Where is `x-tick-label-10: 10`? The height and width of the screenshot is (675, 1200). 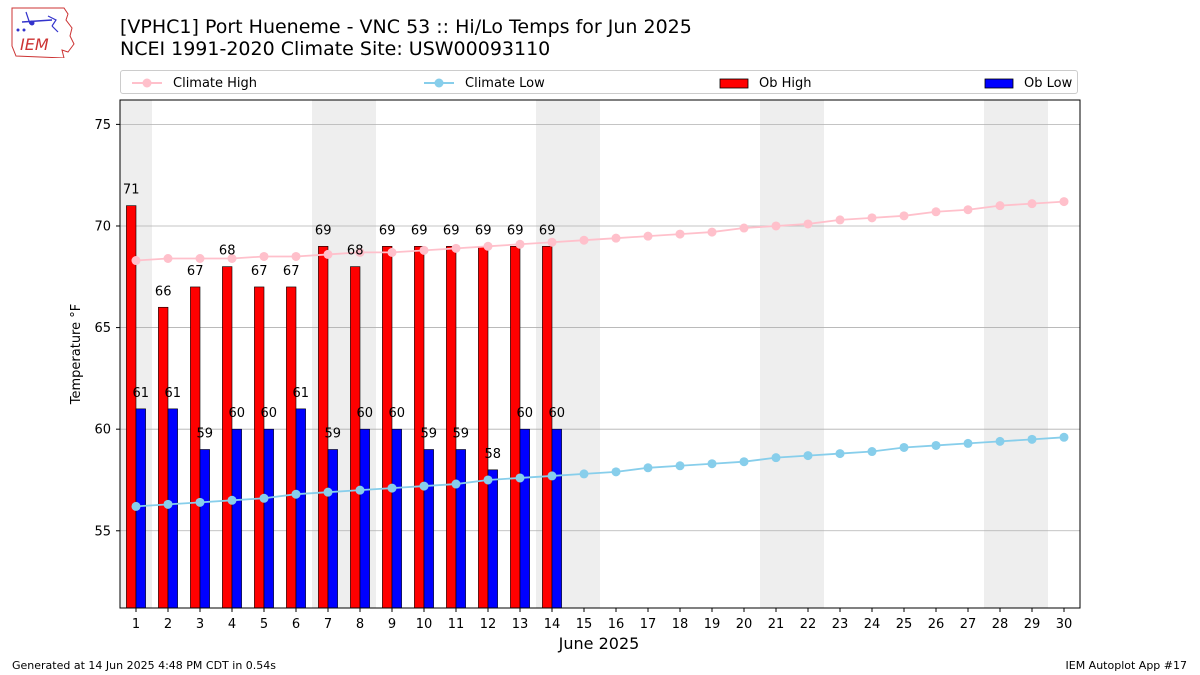 x-tick-label-10: 10 is located at coordinates (424, 624).